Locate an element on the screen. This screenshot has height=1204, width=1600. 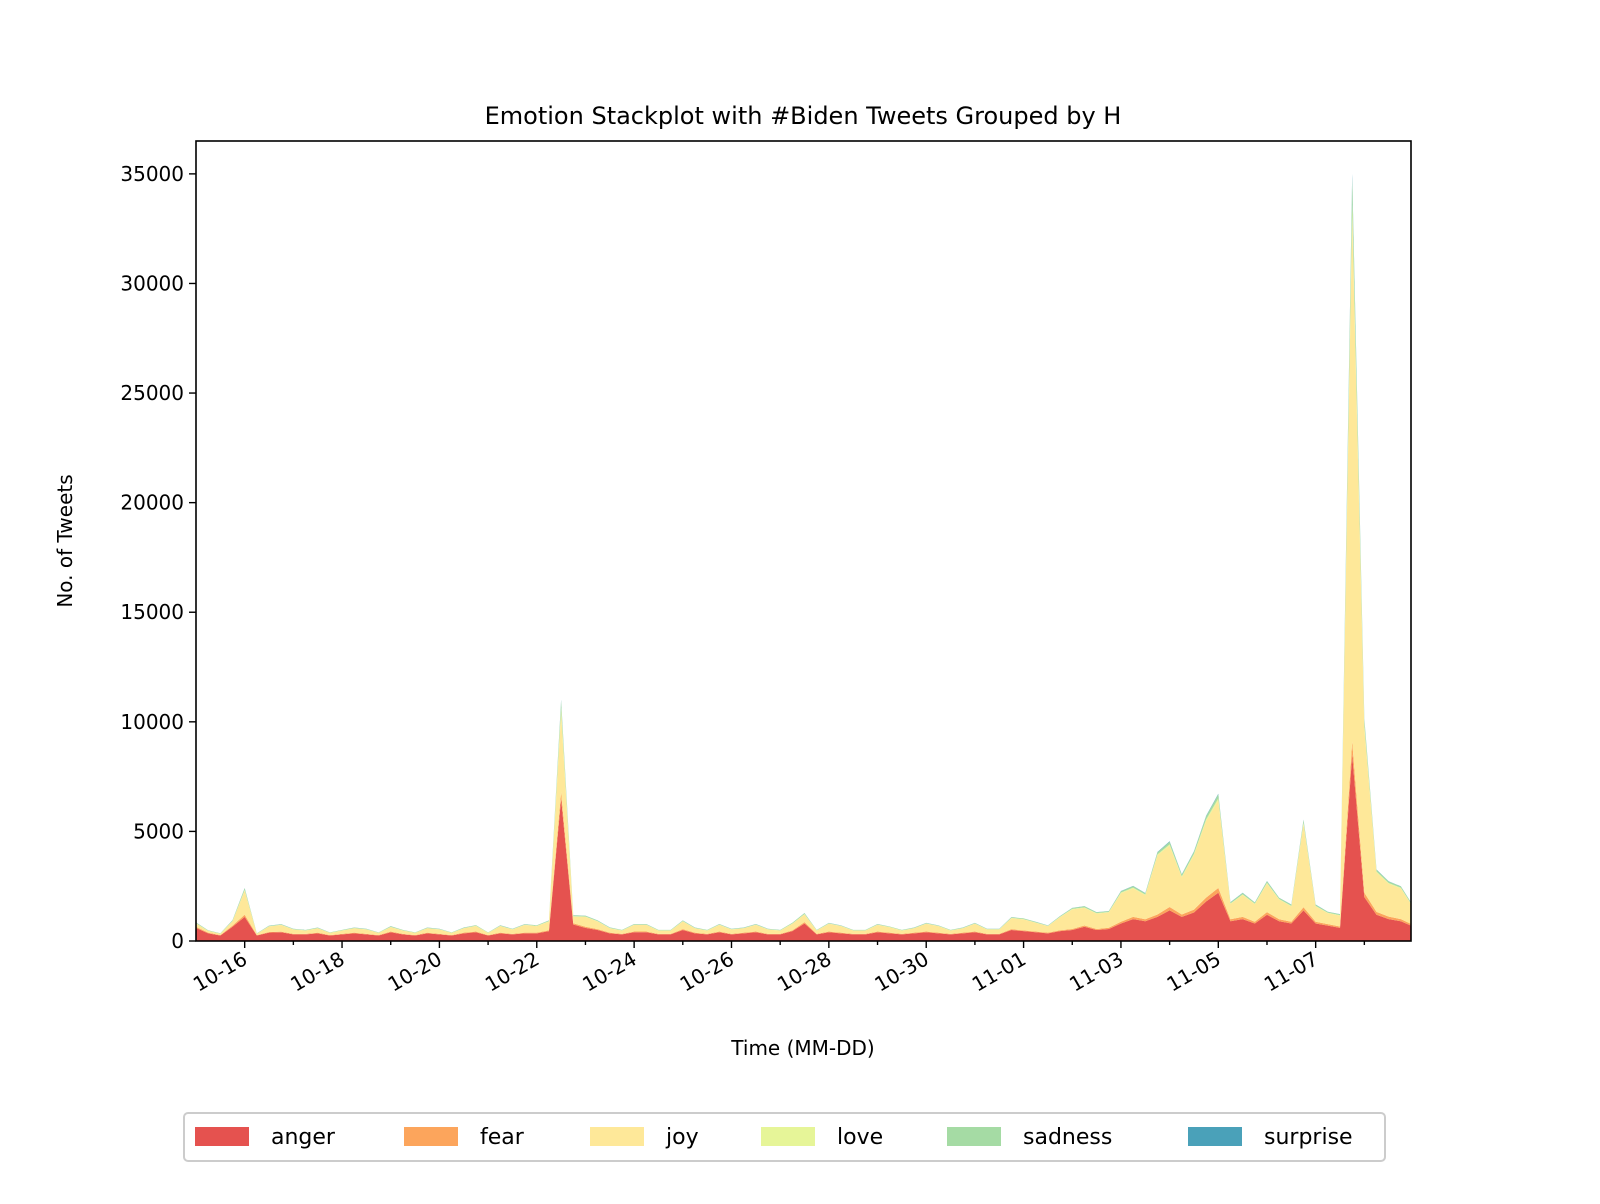
y-tick-label: 30000 is located at coordinates (152, 283).